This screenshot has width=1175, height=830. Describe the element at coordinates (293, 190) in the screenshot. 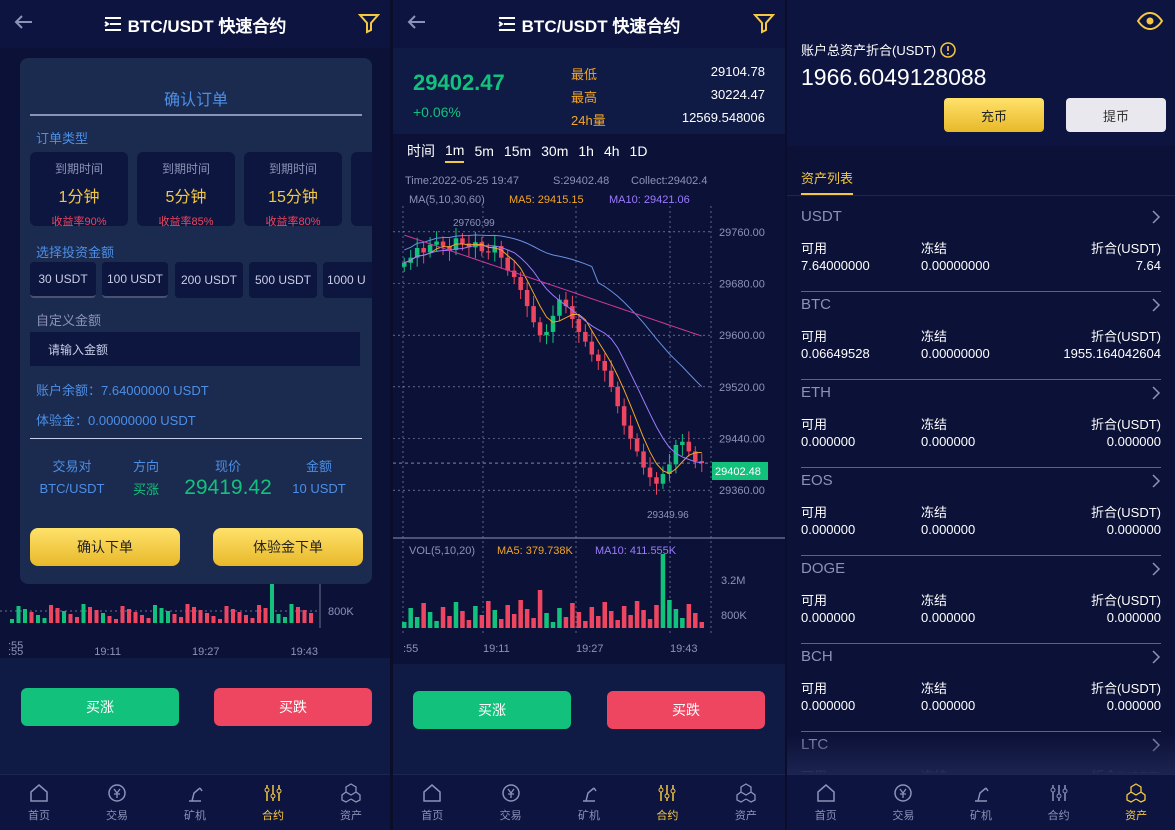

I see `expiry-card-15m: 到期时间 15分钟 收益率80%` at that location.